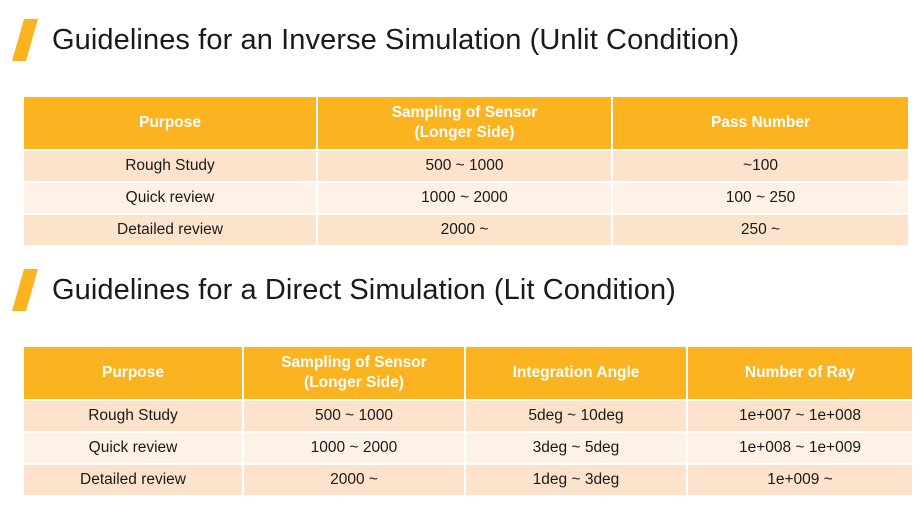 Image resolution: width=920 pixels, height=510 pixels. I want to click on header-integration-angle: Integration Angle, so click(577, 374).